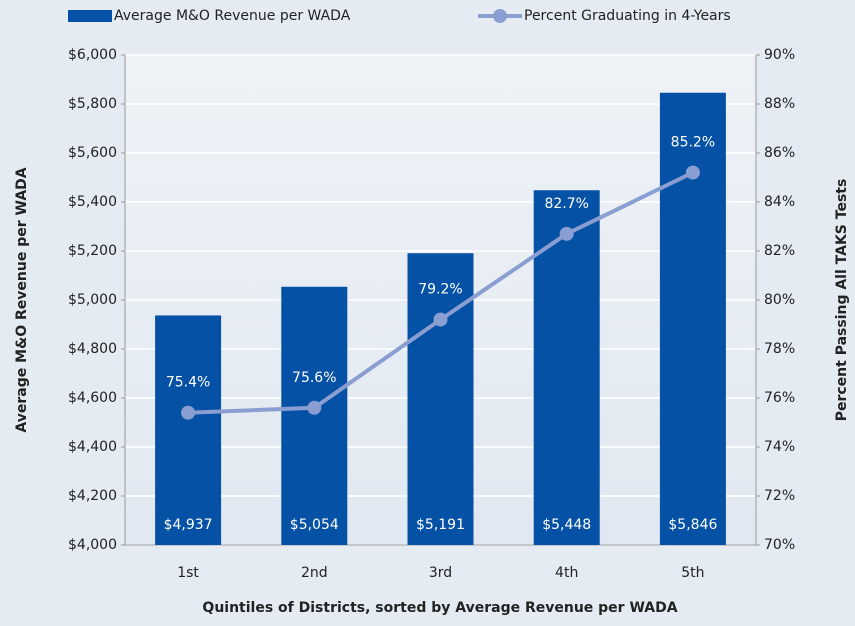 The width and height of the screenshot is (855, 626). Describe the element at coordinates (314, 378) in the screenshot. I see `line-value-label: 75.6%` at that location.